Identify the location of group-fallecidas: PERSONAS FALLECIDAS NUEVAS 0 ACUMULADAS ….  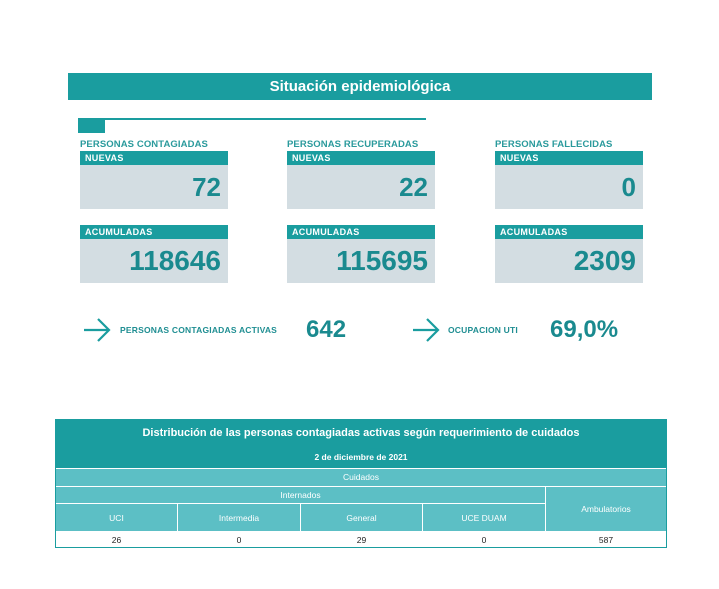
(569, 210).